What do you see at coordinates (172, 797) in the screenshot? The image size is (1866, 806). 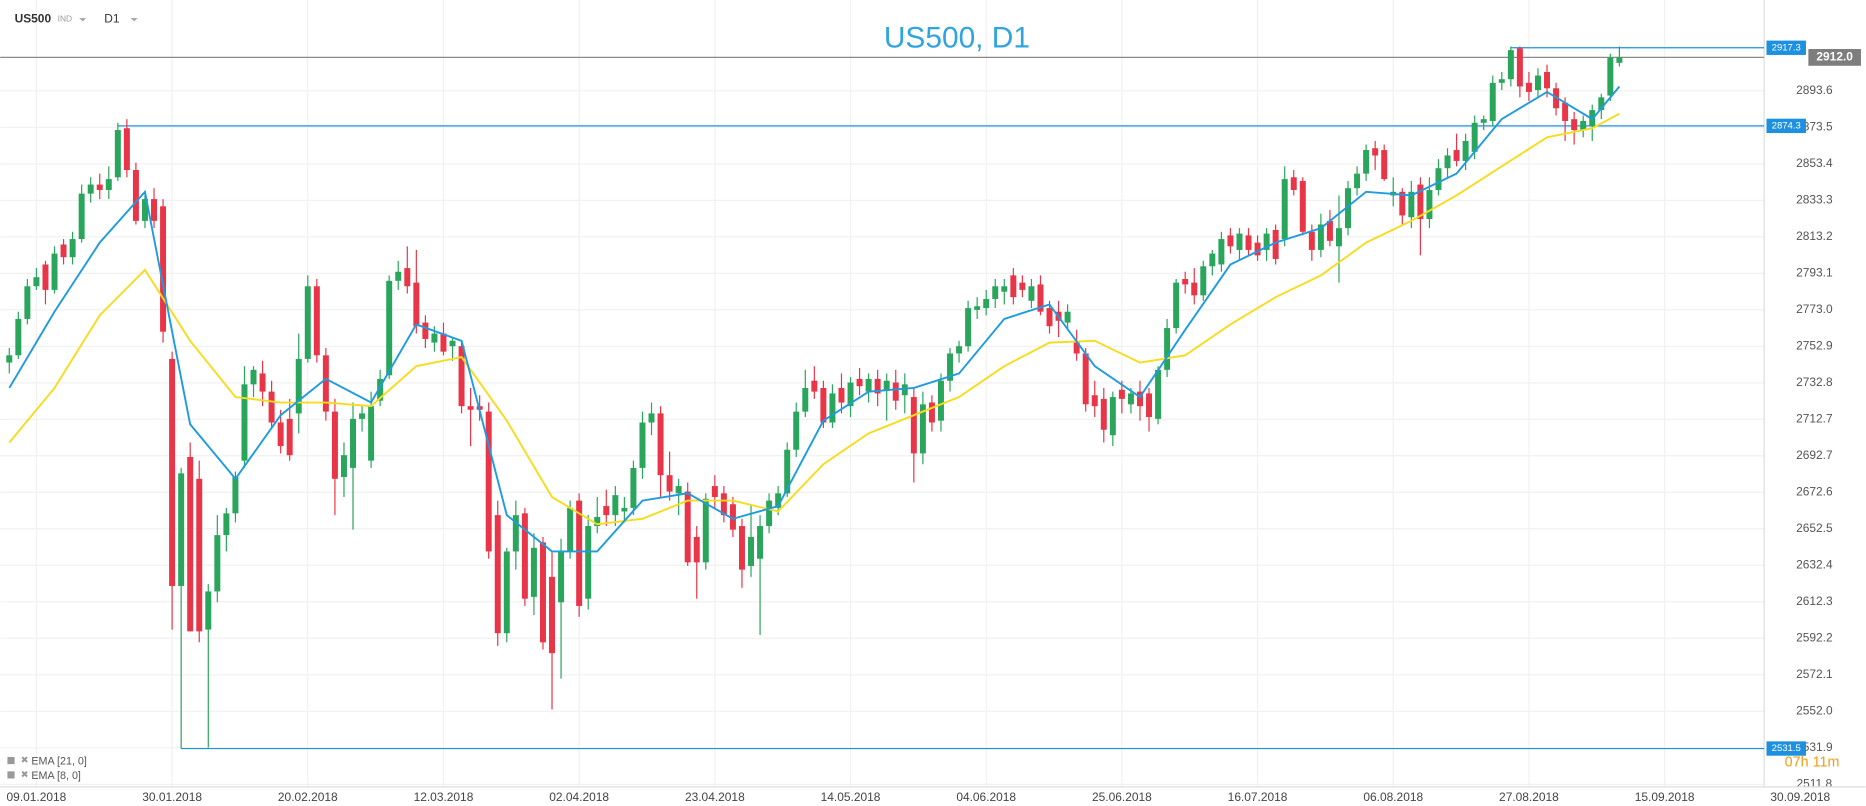 I see `x-tick-label: 30.01.2018` at bounding box center [172, 797].